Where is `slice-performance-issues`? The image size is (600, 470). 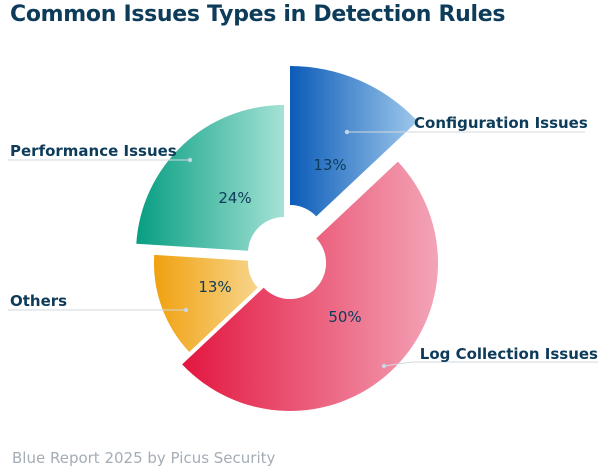 slice-performance-issues is located at coordinates (210, 178).